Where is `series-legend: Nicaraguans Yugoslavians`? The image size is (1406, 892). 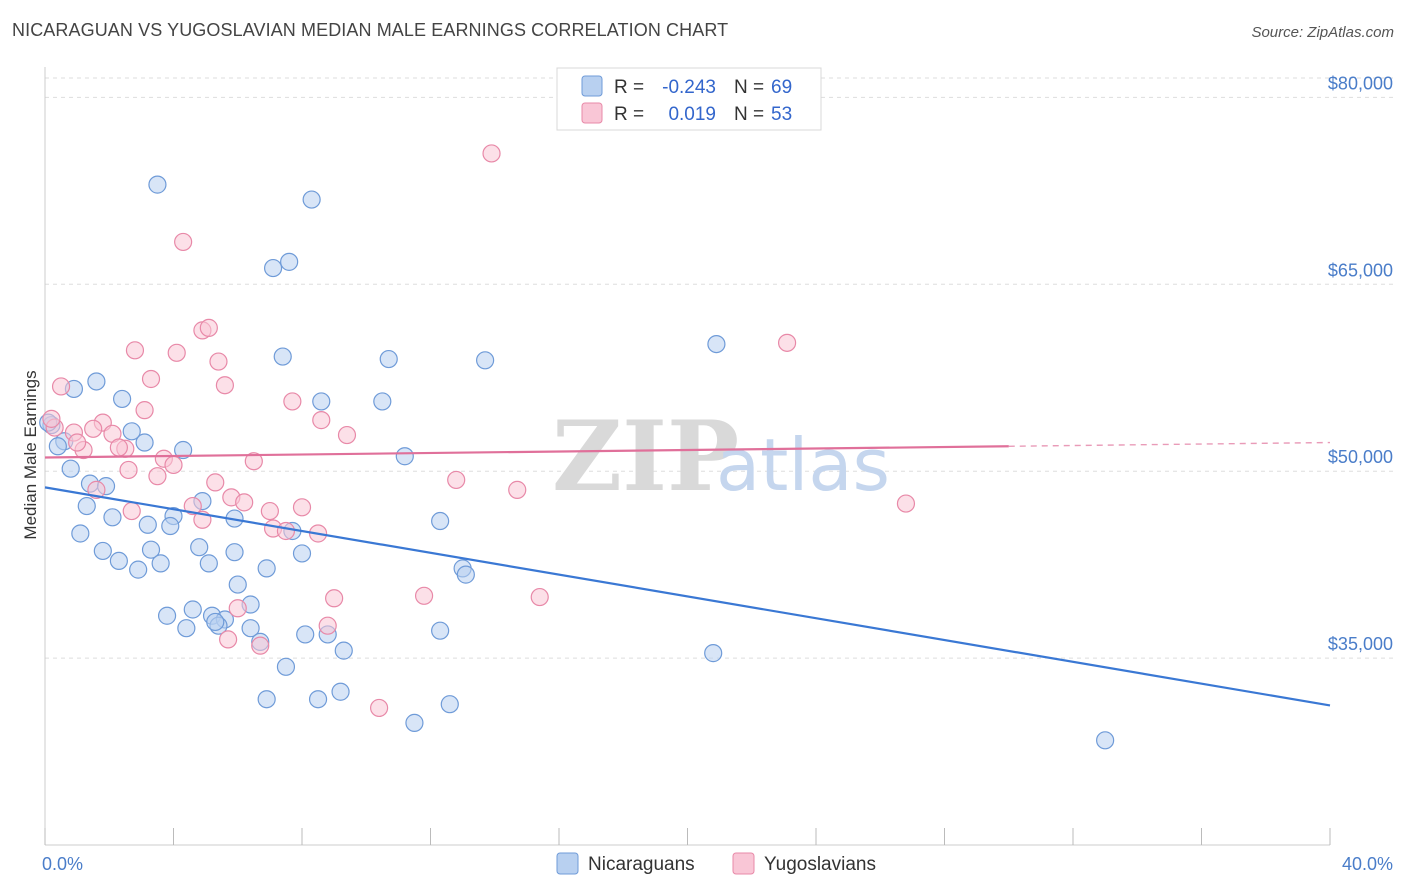 series-legend: Nicaraguans Yugoslavians is located at coordinates (716, 863).